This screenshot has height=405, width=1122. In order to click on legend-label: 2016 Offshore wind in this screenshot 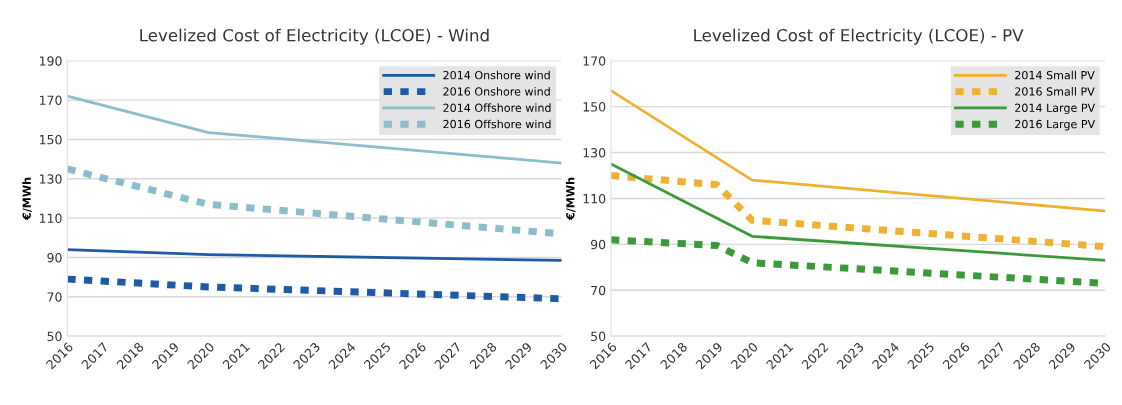, I will do `click(497, 124)`.